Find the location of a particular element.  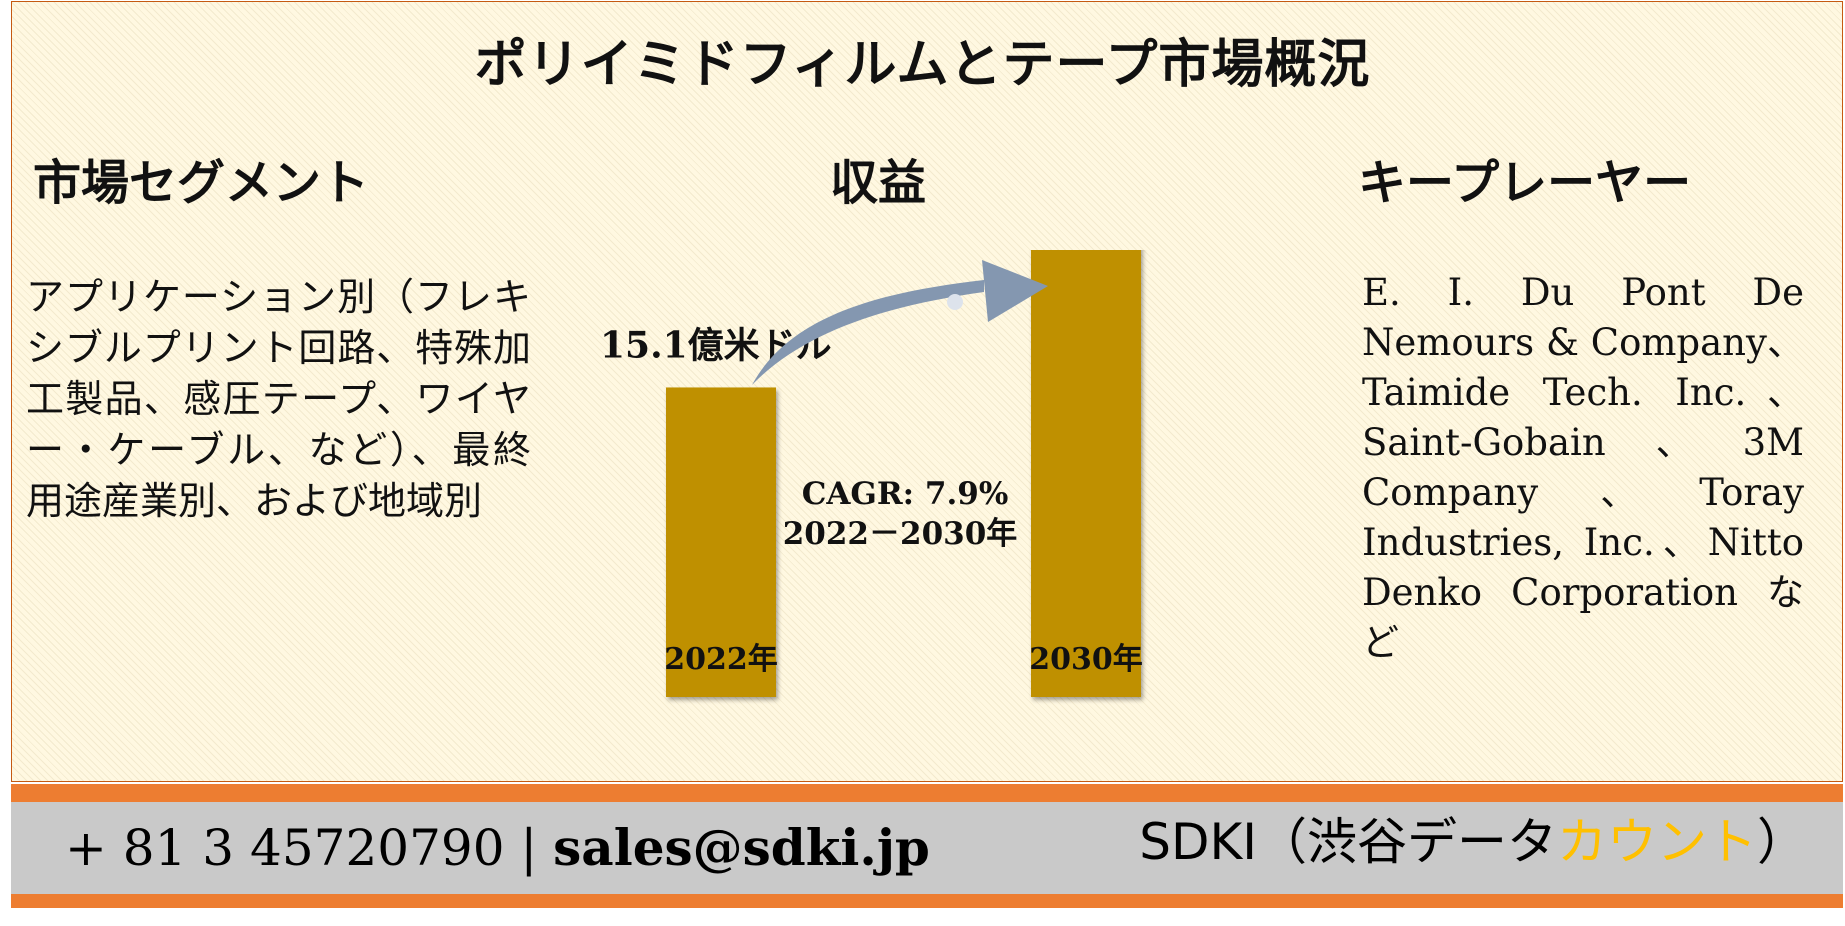

segment-heading: 市場セグメント is located at coordinates (201, 183).